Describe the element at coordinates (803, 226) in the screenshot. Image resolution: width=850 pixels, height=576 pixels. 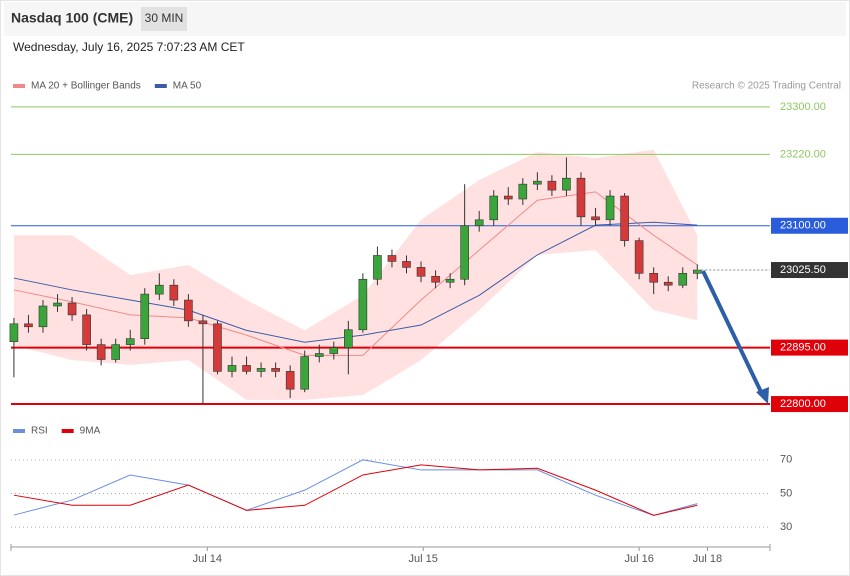
I see `level-label: 23100.00` at that location.